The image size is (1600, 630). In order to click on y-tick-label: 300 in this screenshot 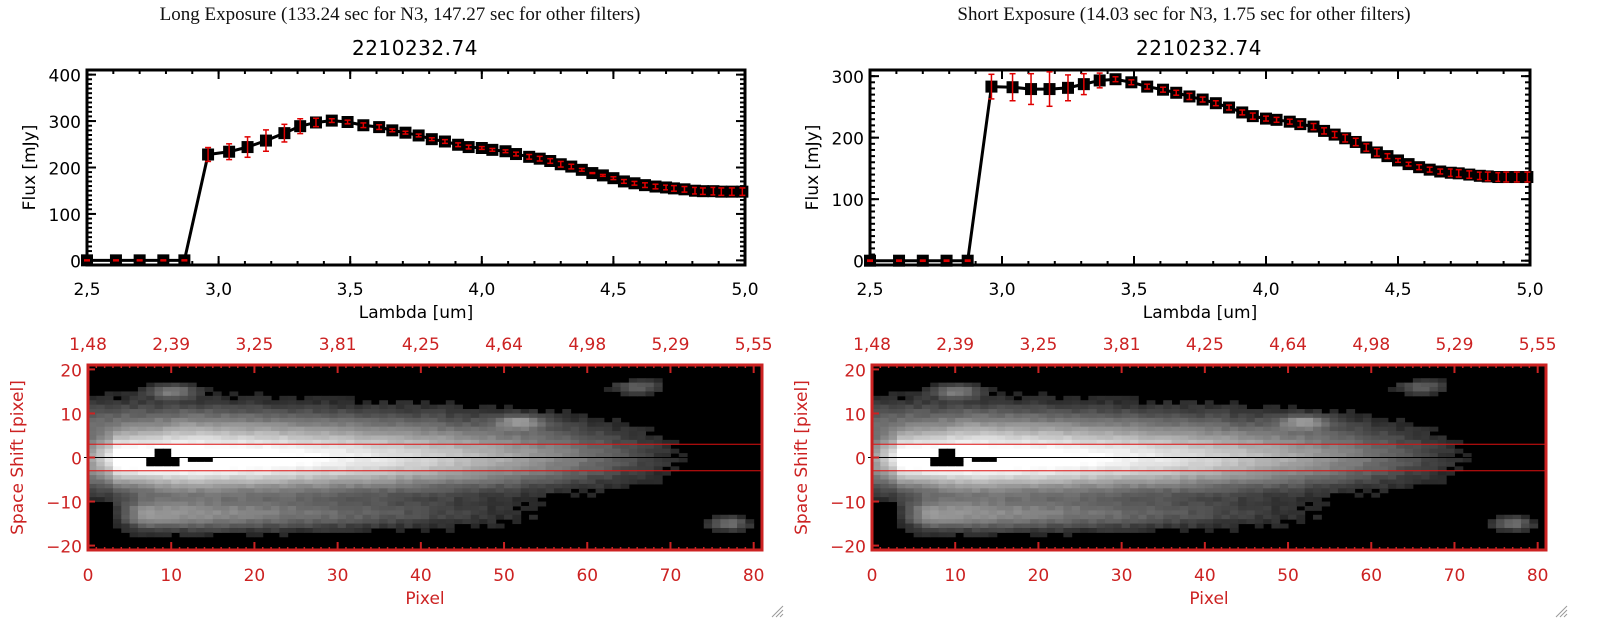, I will do `click(848, 78)`.